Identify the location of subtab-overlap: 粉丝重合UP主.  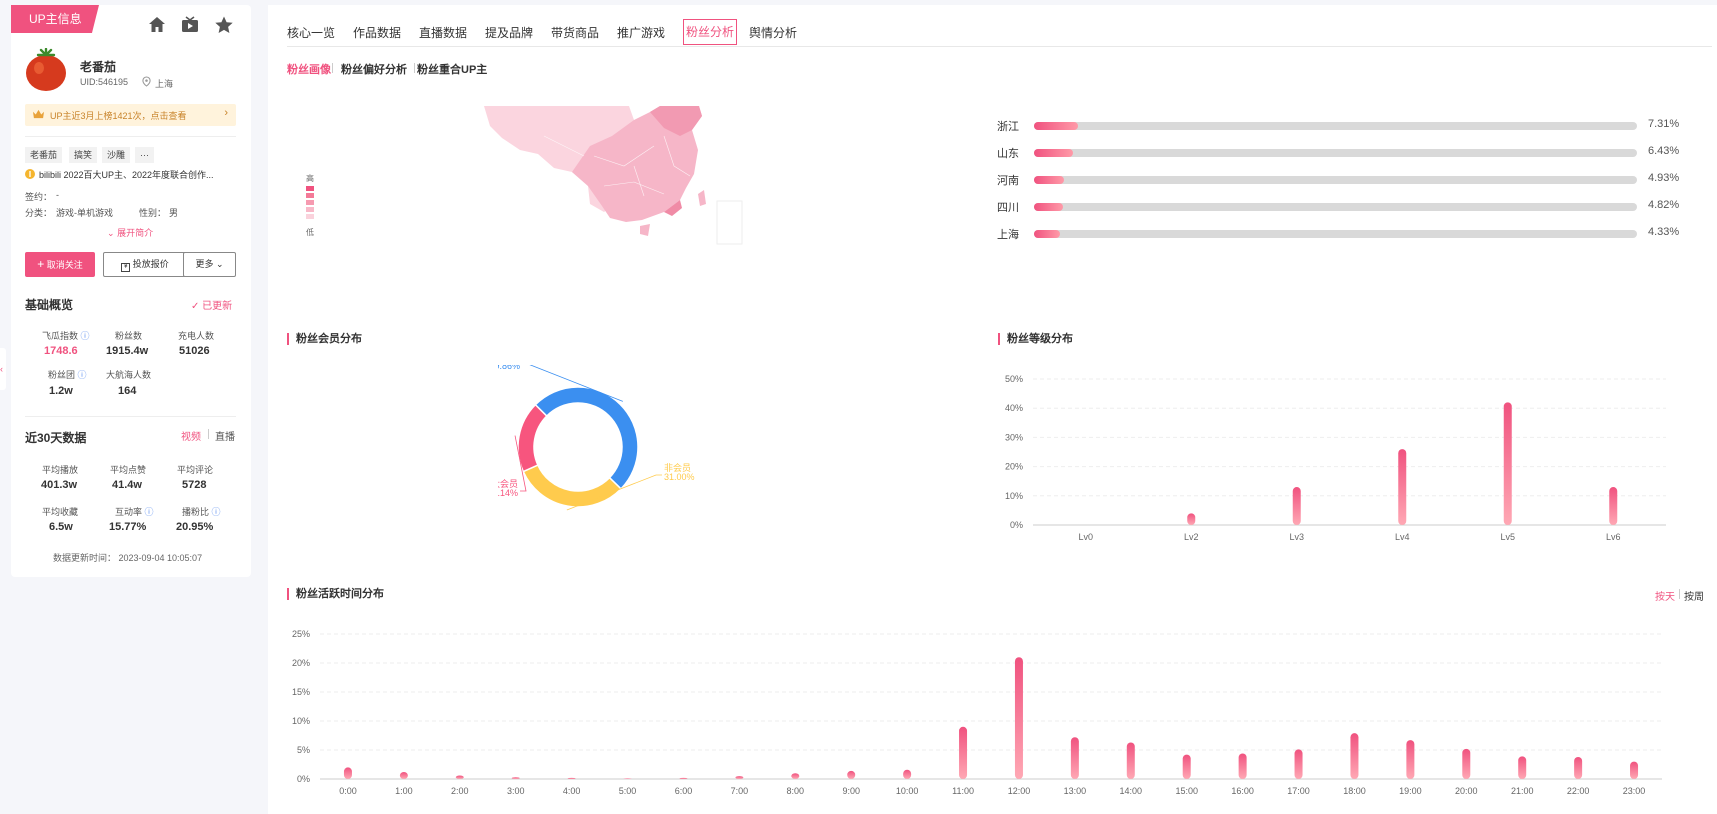
(452, 70).